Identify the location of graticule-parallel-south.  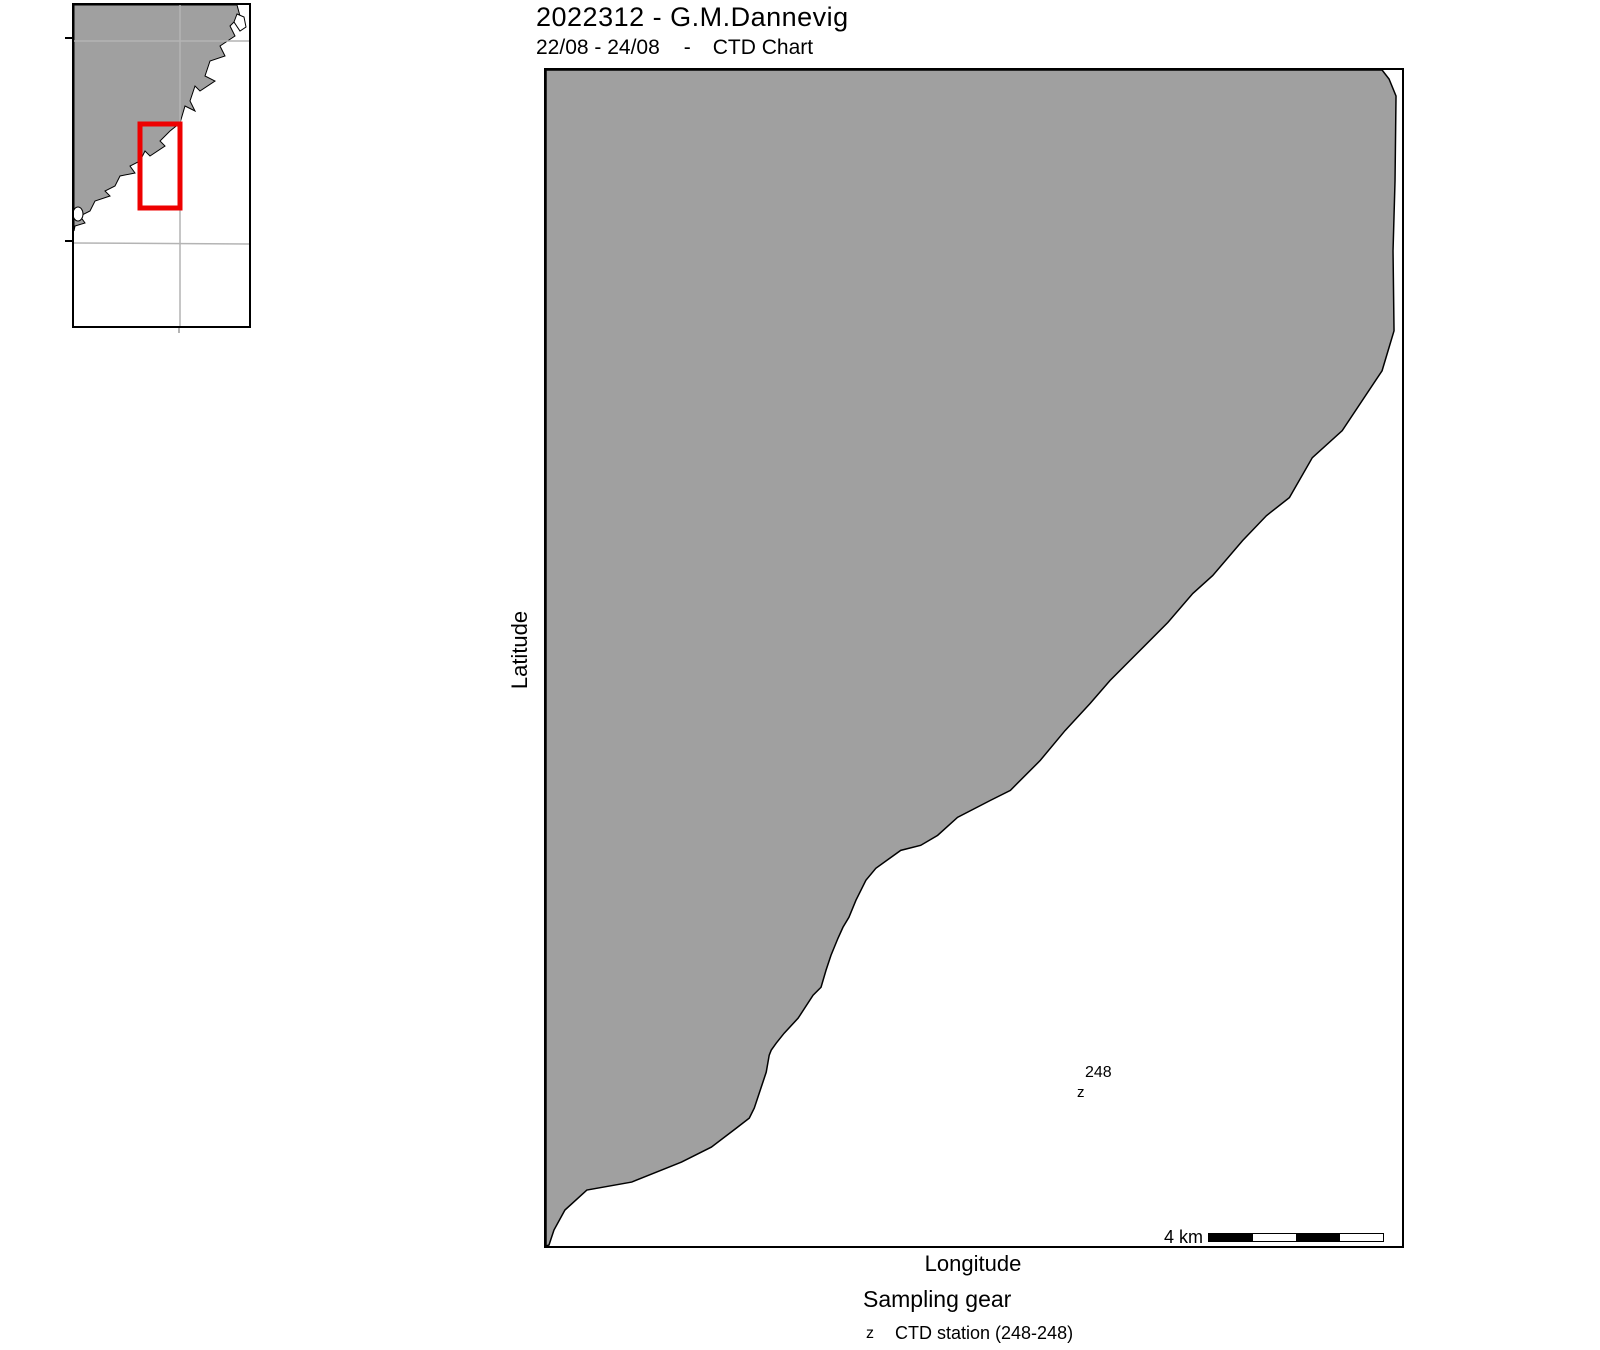
(161, 243).